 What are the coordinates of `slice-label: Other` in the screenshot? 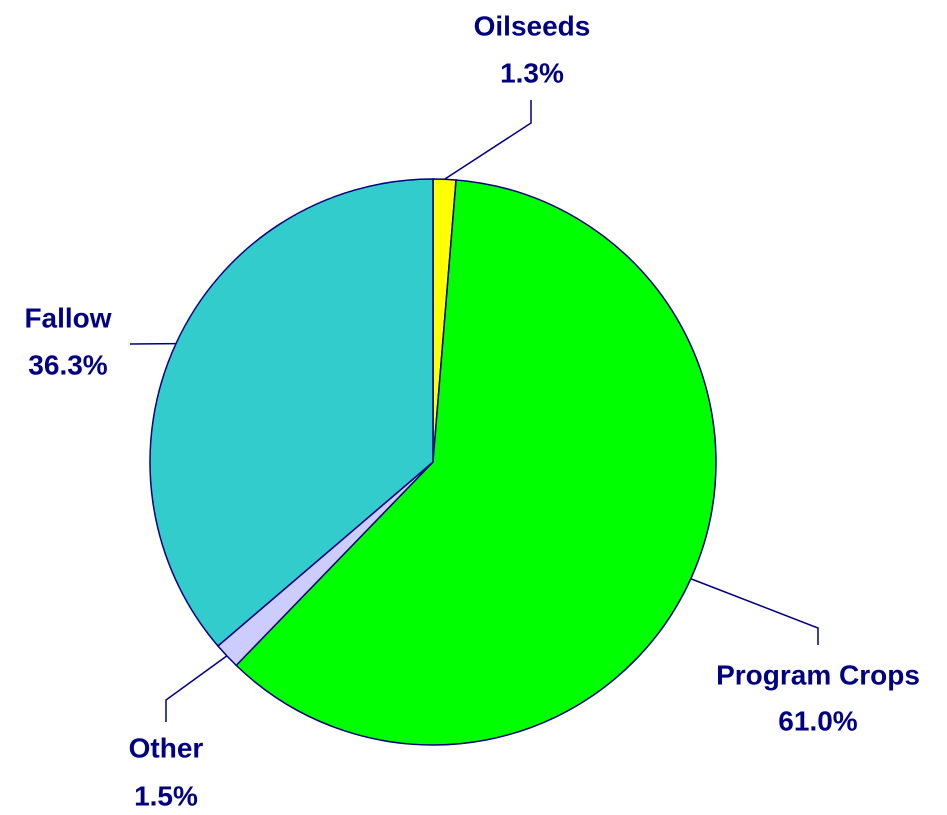 It's located at (166, 747).